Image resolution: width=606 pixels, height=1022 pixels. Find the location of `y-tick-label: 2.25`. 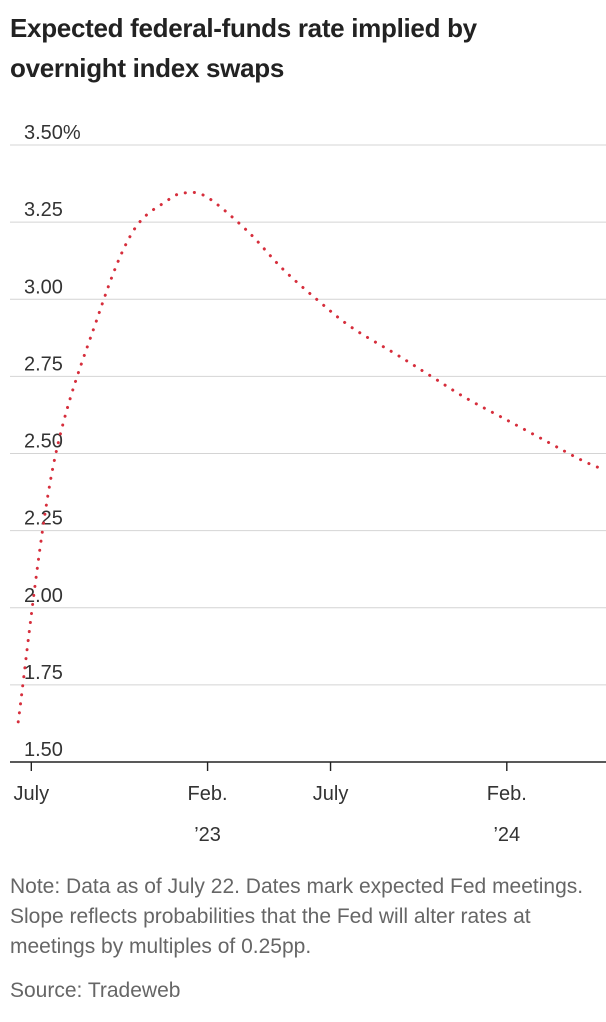

y-tick-label: 2.25 is located at coordinates (43, 519).